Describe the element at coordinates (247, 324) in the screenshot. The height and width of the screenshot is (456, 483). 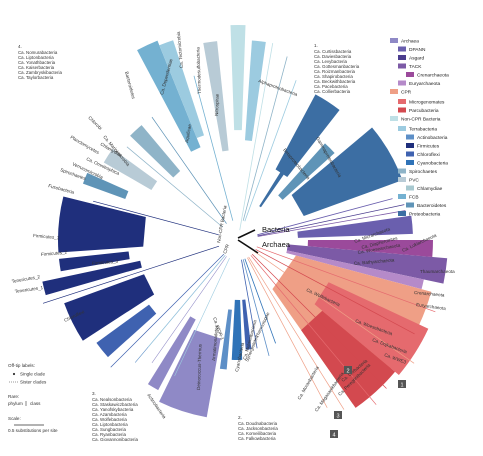
I see `wedge-melainabacteria` at that location.